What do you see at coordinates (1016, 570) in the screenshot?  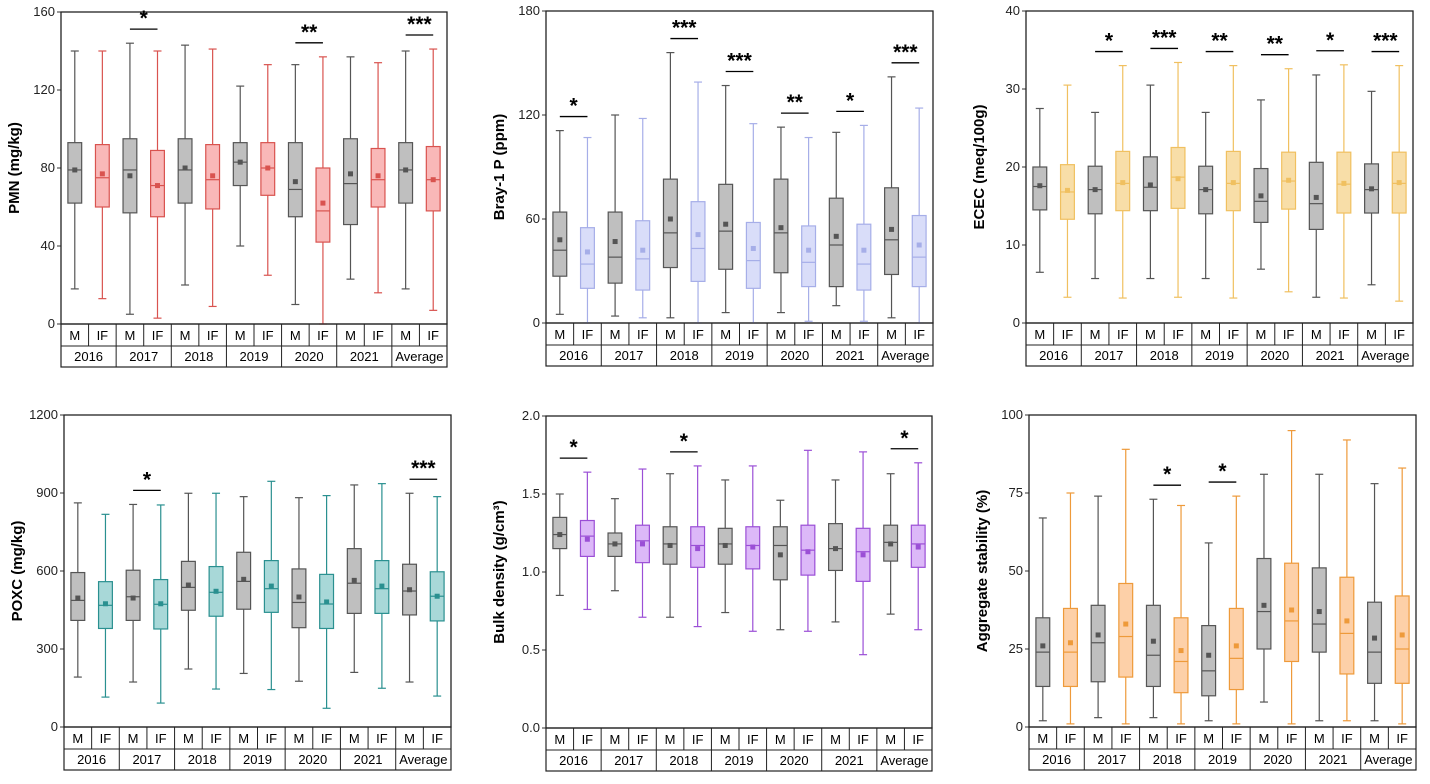 I see `y-tick-label: 50` at bounding box center [1016, 570].